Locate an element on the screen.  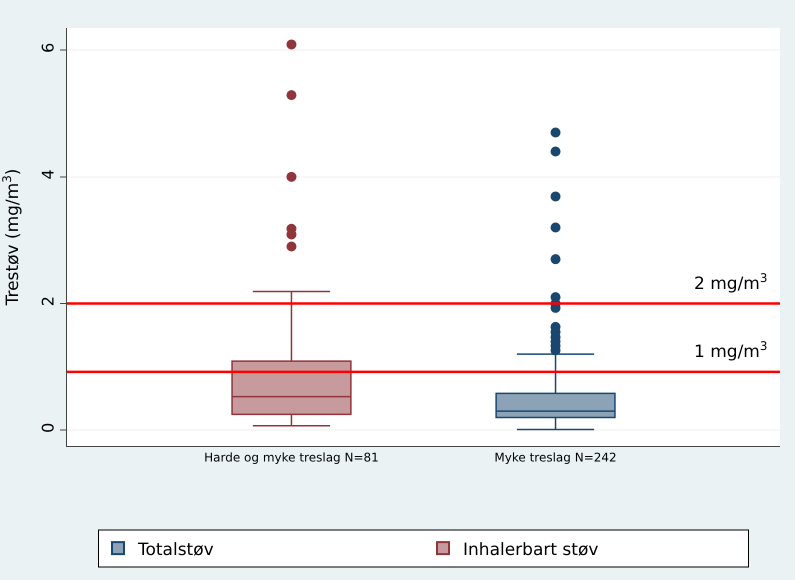
y-tick-label: 4 is located at coordinates (48, 174).